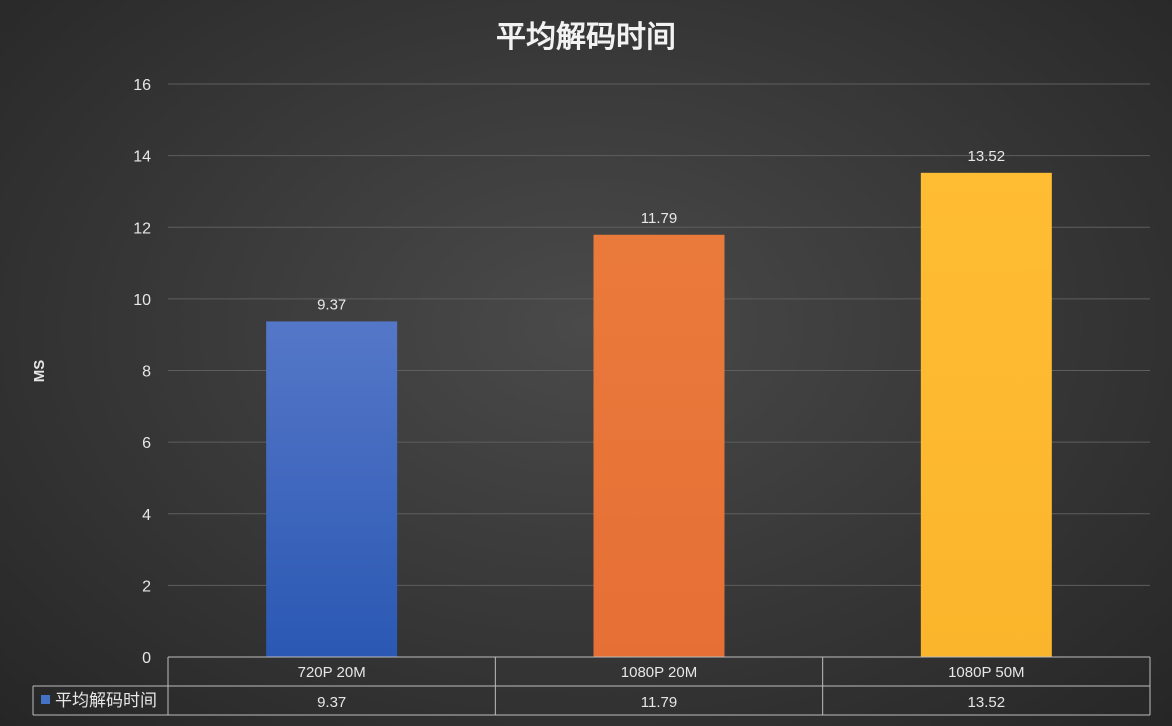 This screenshot has height=726, width=1172. Describe the element at coordinates (986, 672) in the screenshot. I see `x-category-label: 1080P 50M` at that location.